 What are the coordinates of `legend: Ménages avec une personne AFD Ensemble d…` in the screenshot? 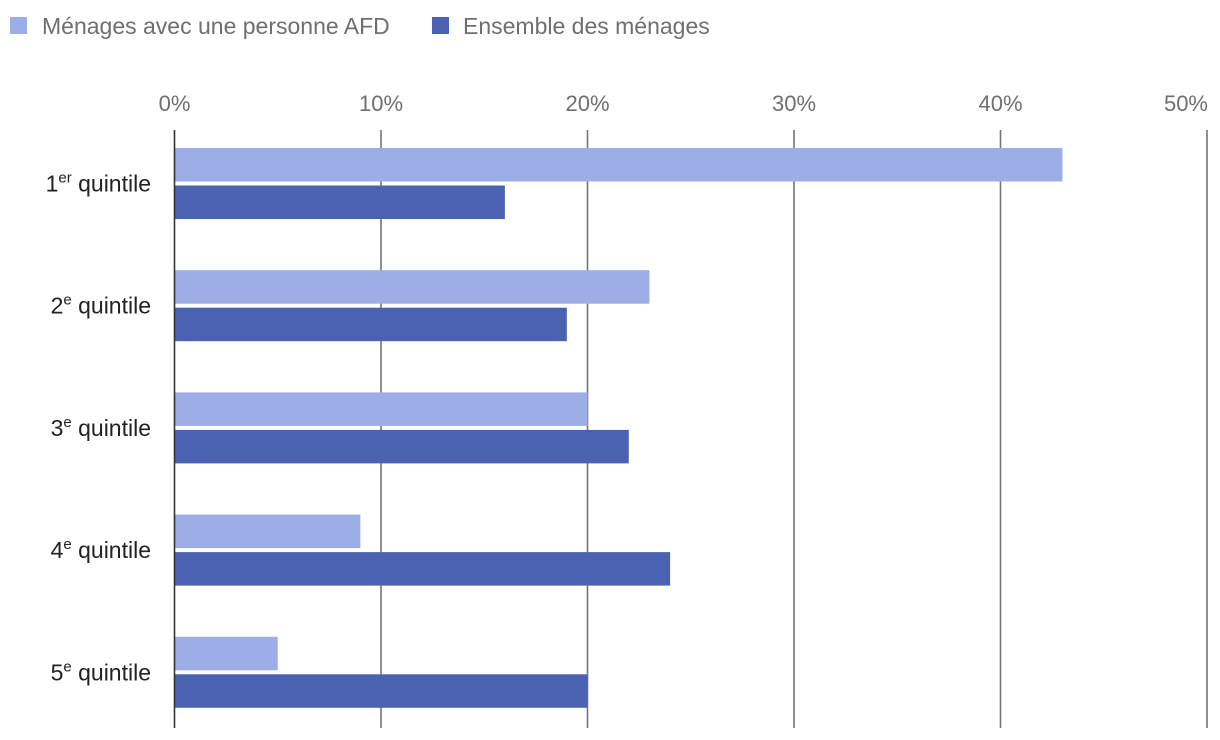 It's located at (360, 26).